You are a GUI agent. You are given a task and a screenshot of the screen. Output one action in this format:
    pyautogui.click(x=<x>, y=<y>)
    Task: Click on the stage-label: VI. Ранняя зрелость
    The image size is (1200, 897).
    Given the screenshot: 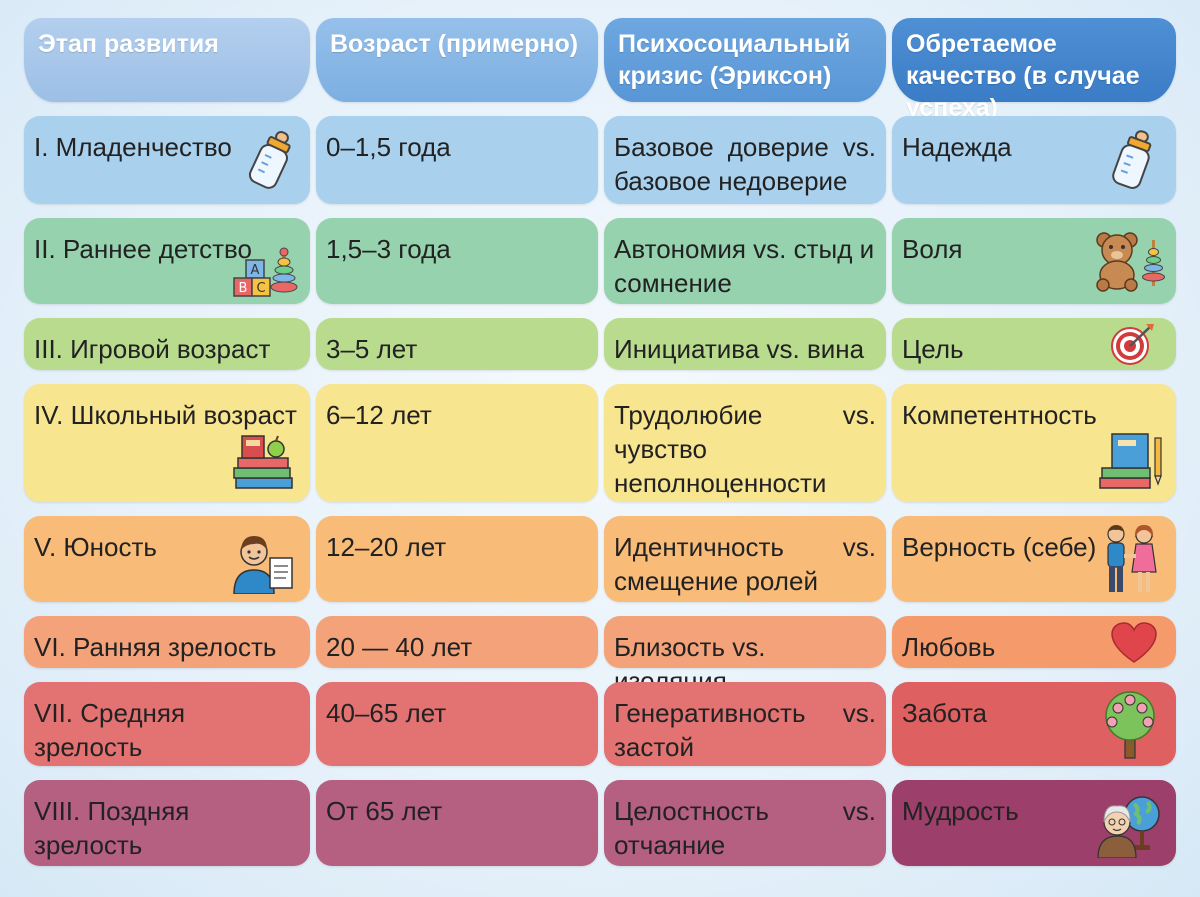 What is the action you would take?
    pyautogui.click(x=155, y=647)
    